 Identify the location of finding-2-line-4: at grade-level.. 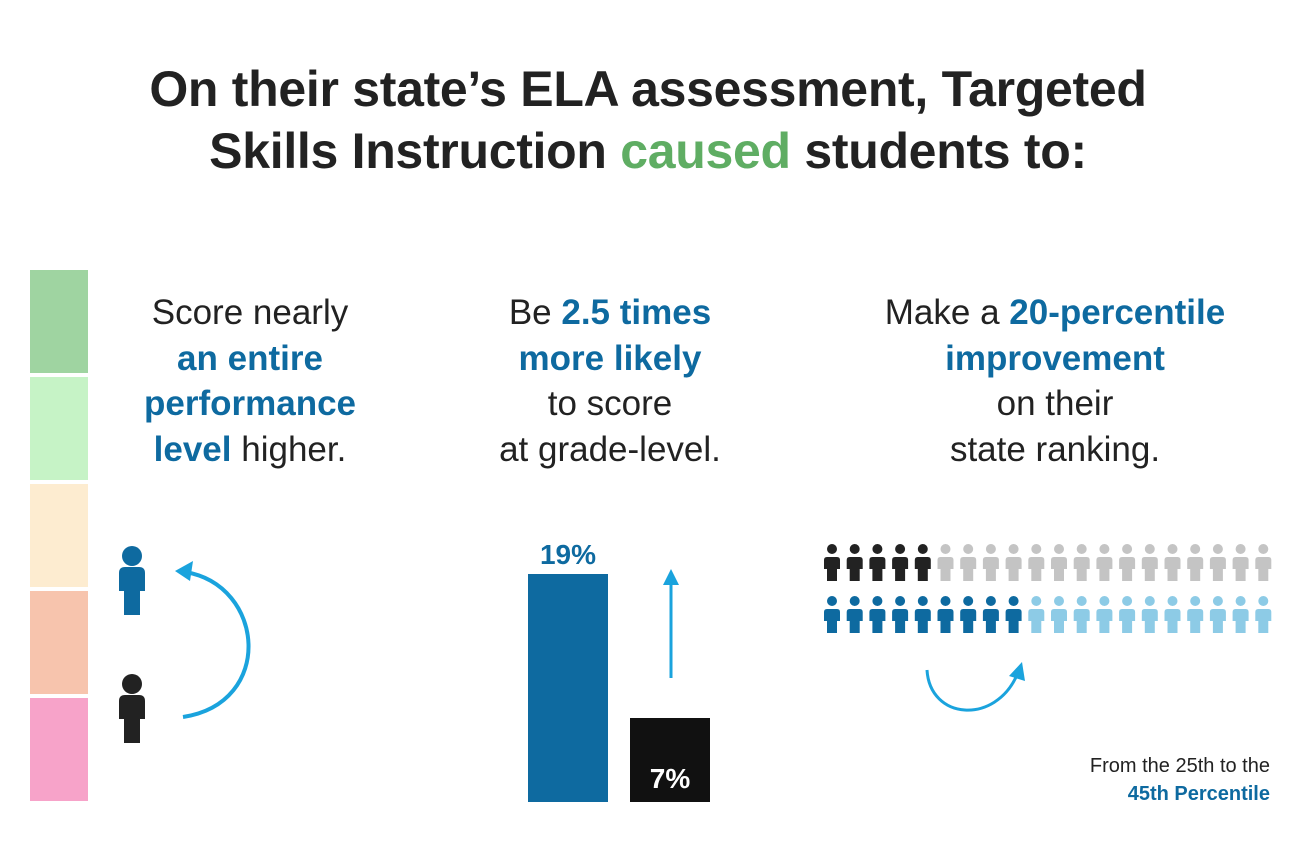
(610, 449).